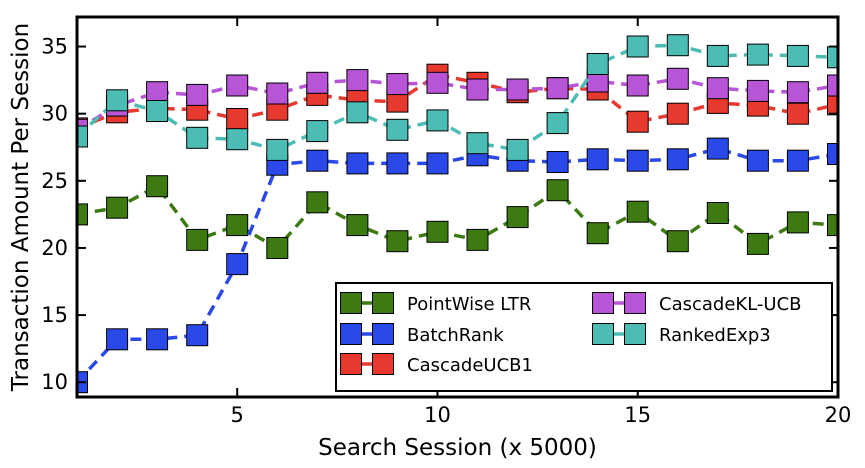 This screenshot has width=865, height=468. Describe the element at coordinates (470, 365) in the screenshot. I see `legend-label: CascadeUCB1` at that location.